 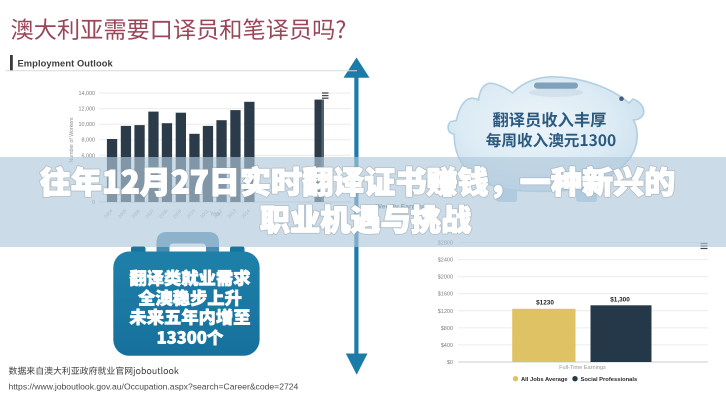 I want to click on svg-text: $1,300, so click(x=620, y=300).